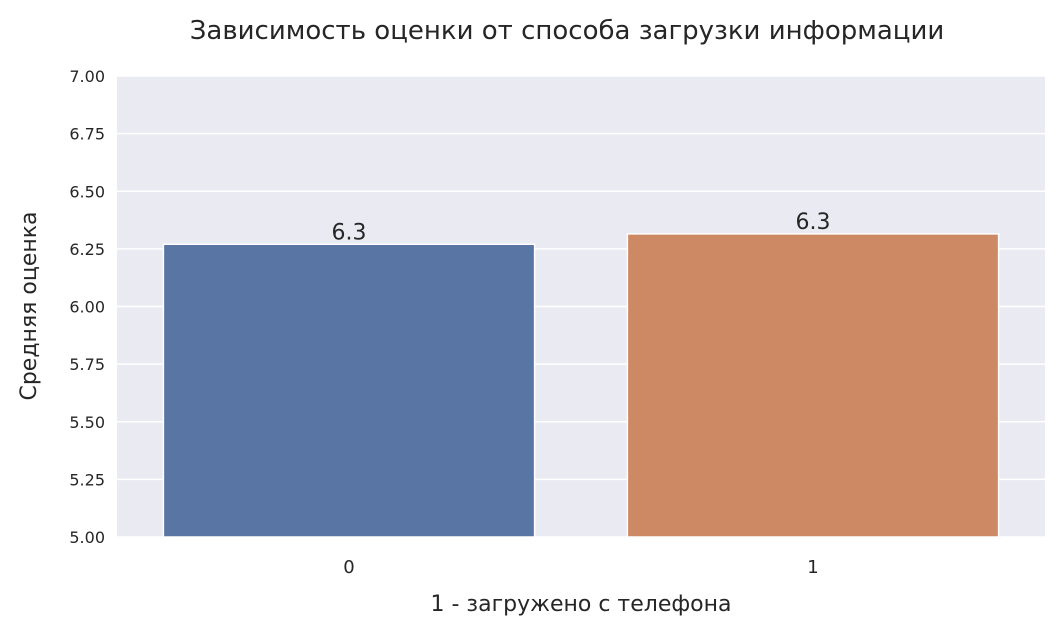 The height and width of the screenshot is (631, 1060). What do you see at coordinates (87, 422) in the screenshot?
I see `y-tick-label: 5.50` at bounding box center [87, 422].